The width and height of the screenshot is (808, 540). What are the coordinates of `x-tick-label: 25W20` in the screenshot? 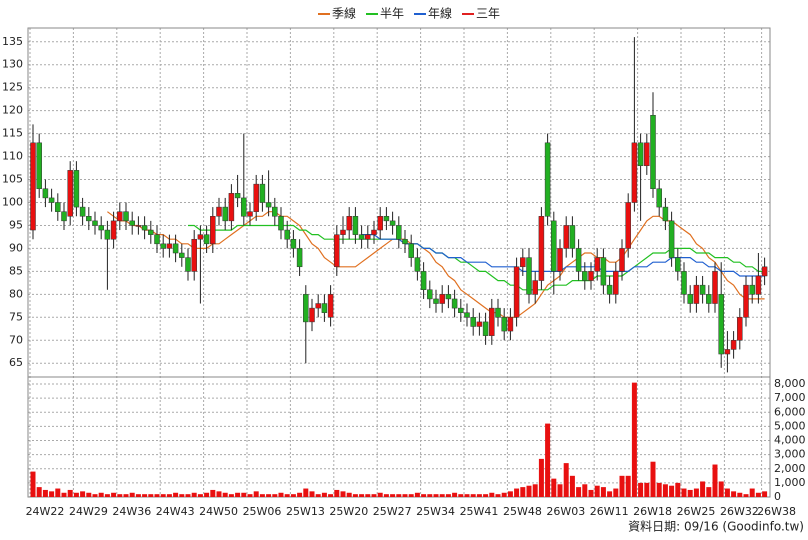 It's located at (348, 511).